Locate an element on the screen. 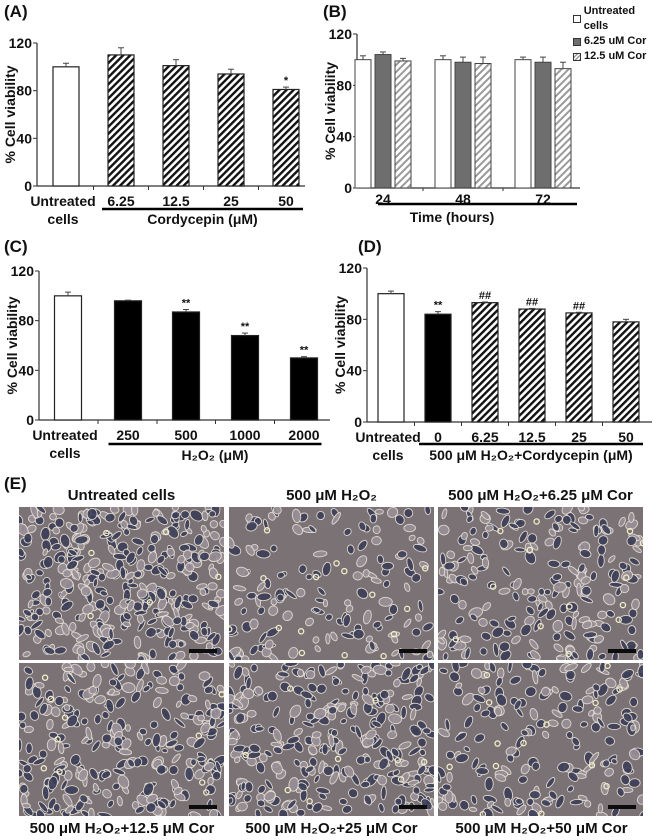 This screenshot has height=840, width=659. panel-label-a: (A) is located at coordinates (16, 11).